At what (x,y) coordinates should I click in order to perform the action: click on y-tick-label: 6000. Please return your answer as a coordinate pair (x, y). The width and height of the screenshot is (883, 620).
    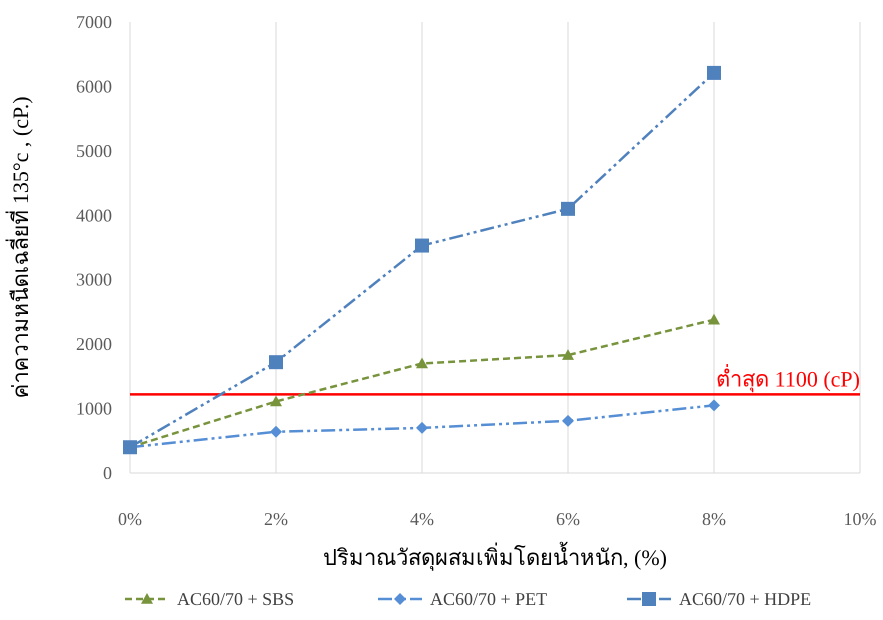
    Looking at the image, I should click on (94, 86).